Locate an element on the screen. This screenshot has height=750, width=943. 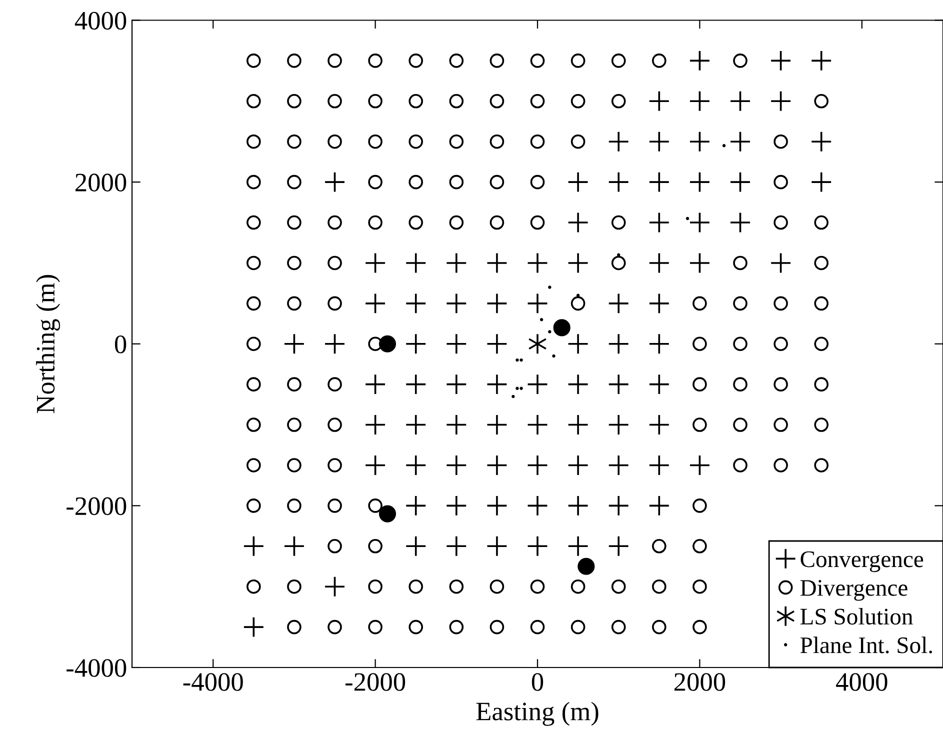
y-tick-label: -4000 is located at coordinates (96, 668).